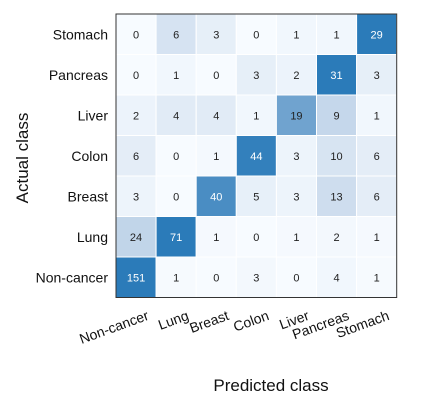  Describe the element at coordinates (88, 196) in the screenshot. I see `y-tick-label: Breast` at that location.